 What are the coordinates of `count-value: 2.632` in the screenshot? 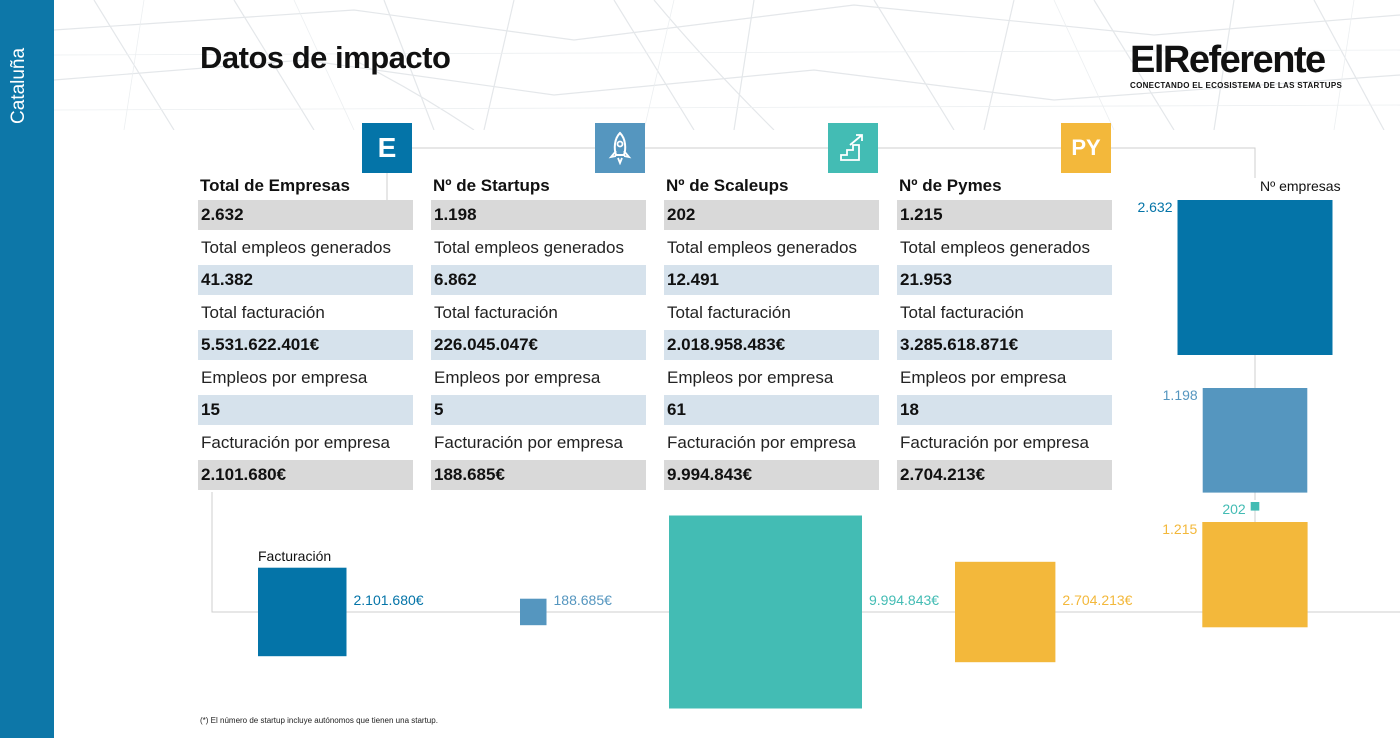 It's located at (305, 215).